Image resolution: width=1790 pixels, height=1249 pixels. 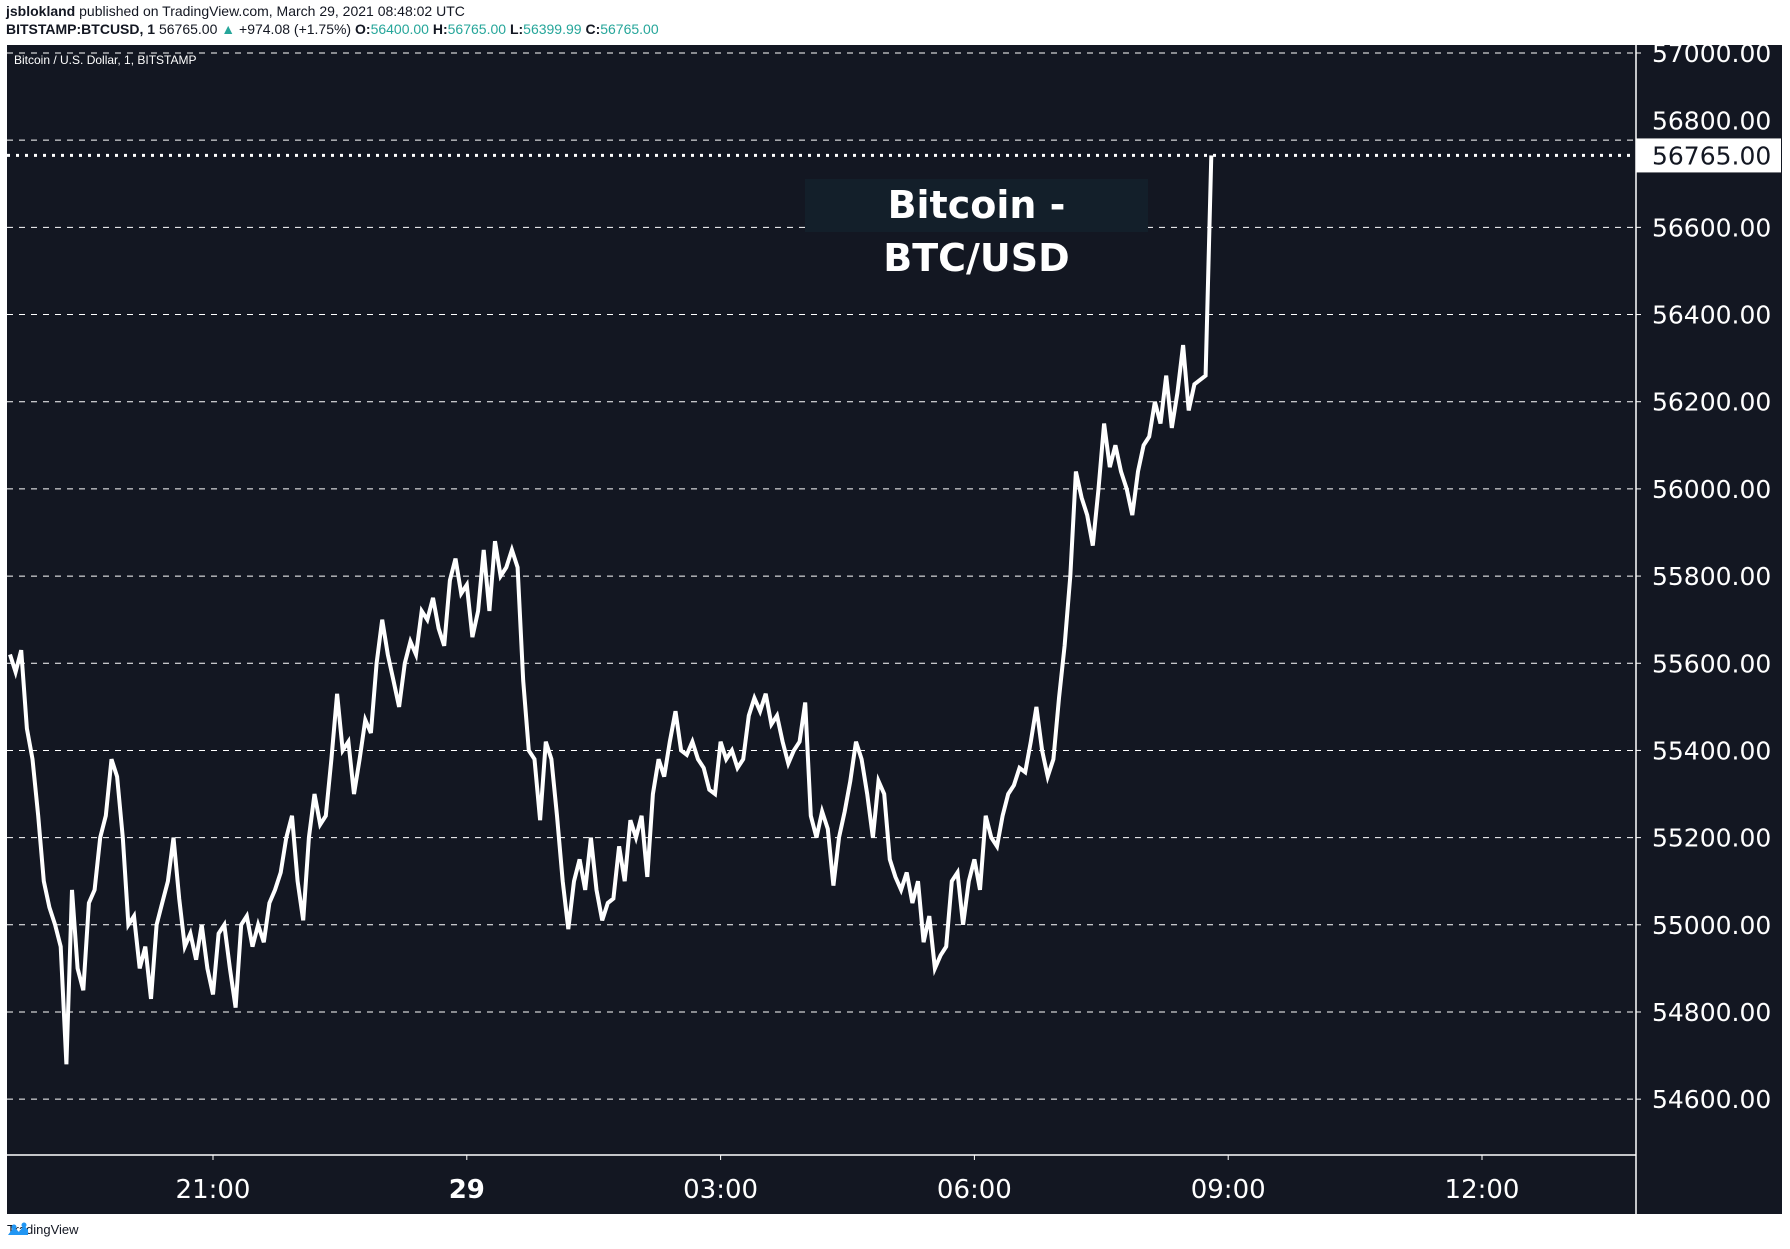 I want to click on y-tick-label: 54600.00, so click(x=1711, y=1099).